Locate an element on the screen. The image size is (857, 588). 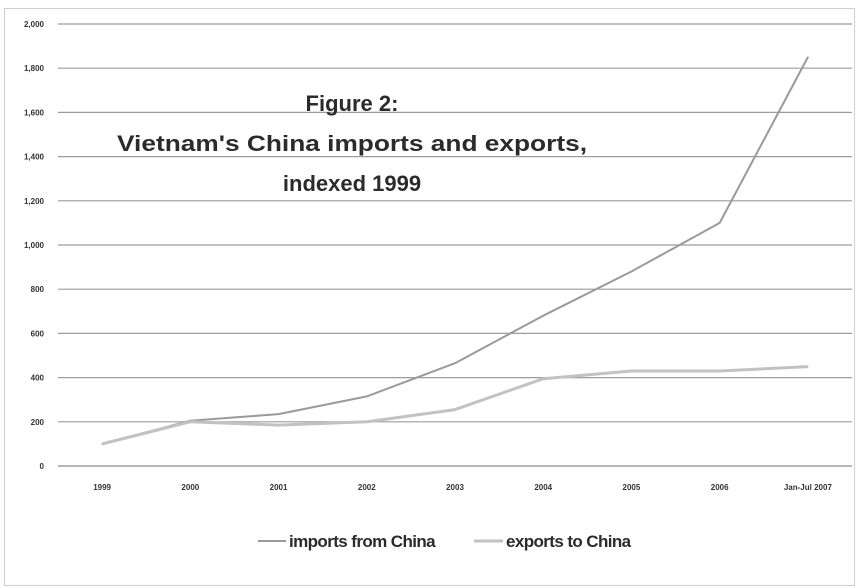
x-tick-label: 2000 is located at coordinates (190, 487).